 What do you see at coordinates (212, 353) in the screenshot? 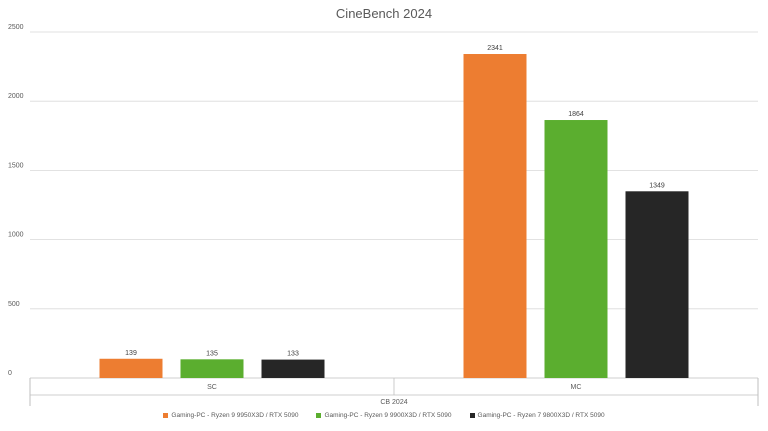
I see `data-label: 135` at bounding box center [212, 353].